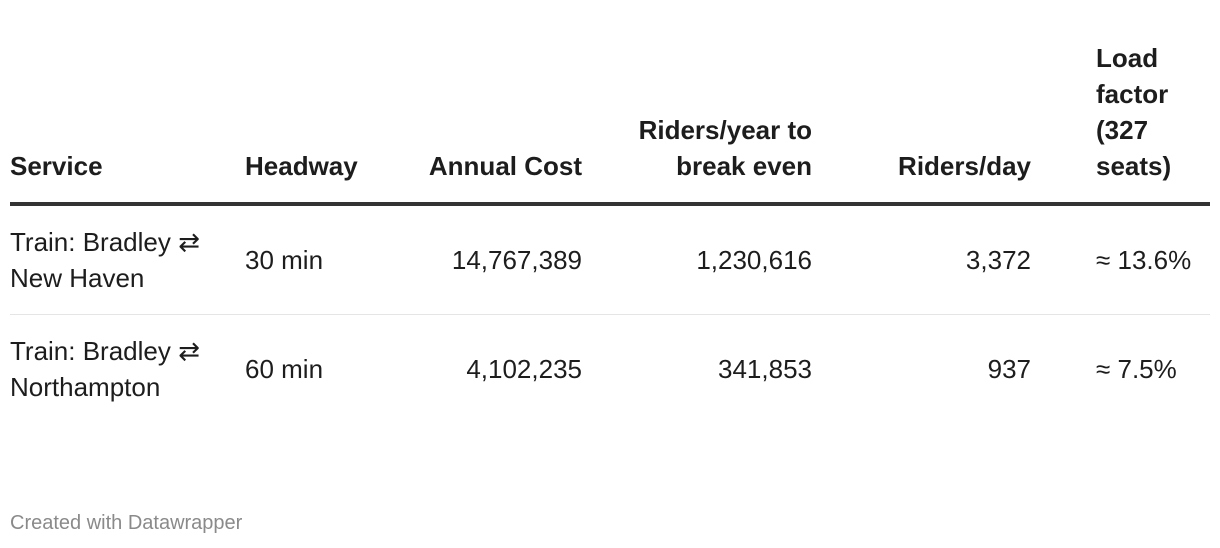 The width and height of the screenshot is (1220, 548). Describe the element at coordinates (921, 123) in the screenshot. I see `column-header-riders-day: Riders/day` at that location.